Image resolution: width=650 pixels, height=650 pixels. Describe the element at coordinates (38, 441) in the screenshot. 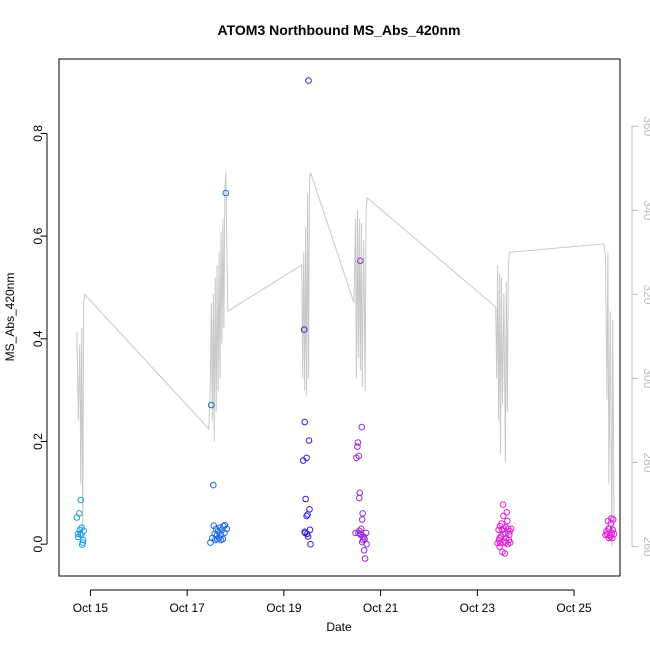

I see `y-tick-label: 0.2` at that location.